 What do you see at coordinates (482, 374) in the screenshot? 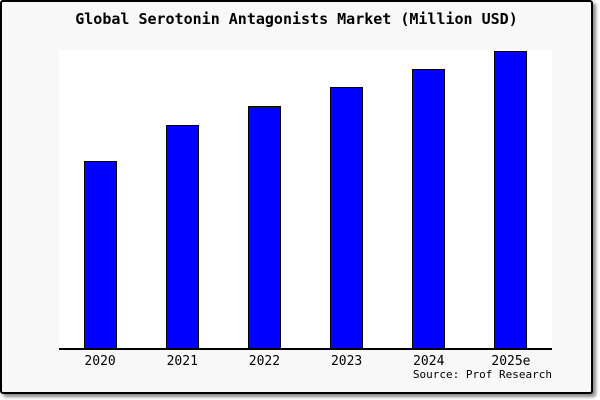
I see `source-note: Source: Prof Research` at bounding box center [482, 374].